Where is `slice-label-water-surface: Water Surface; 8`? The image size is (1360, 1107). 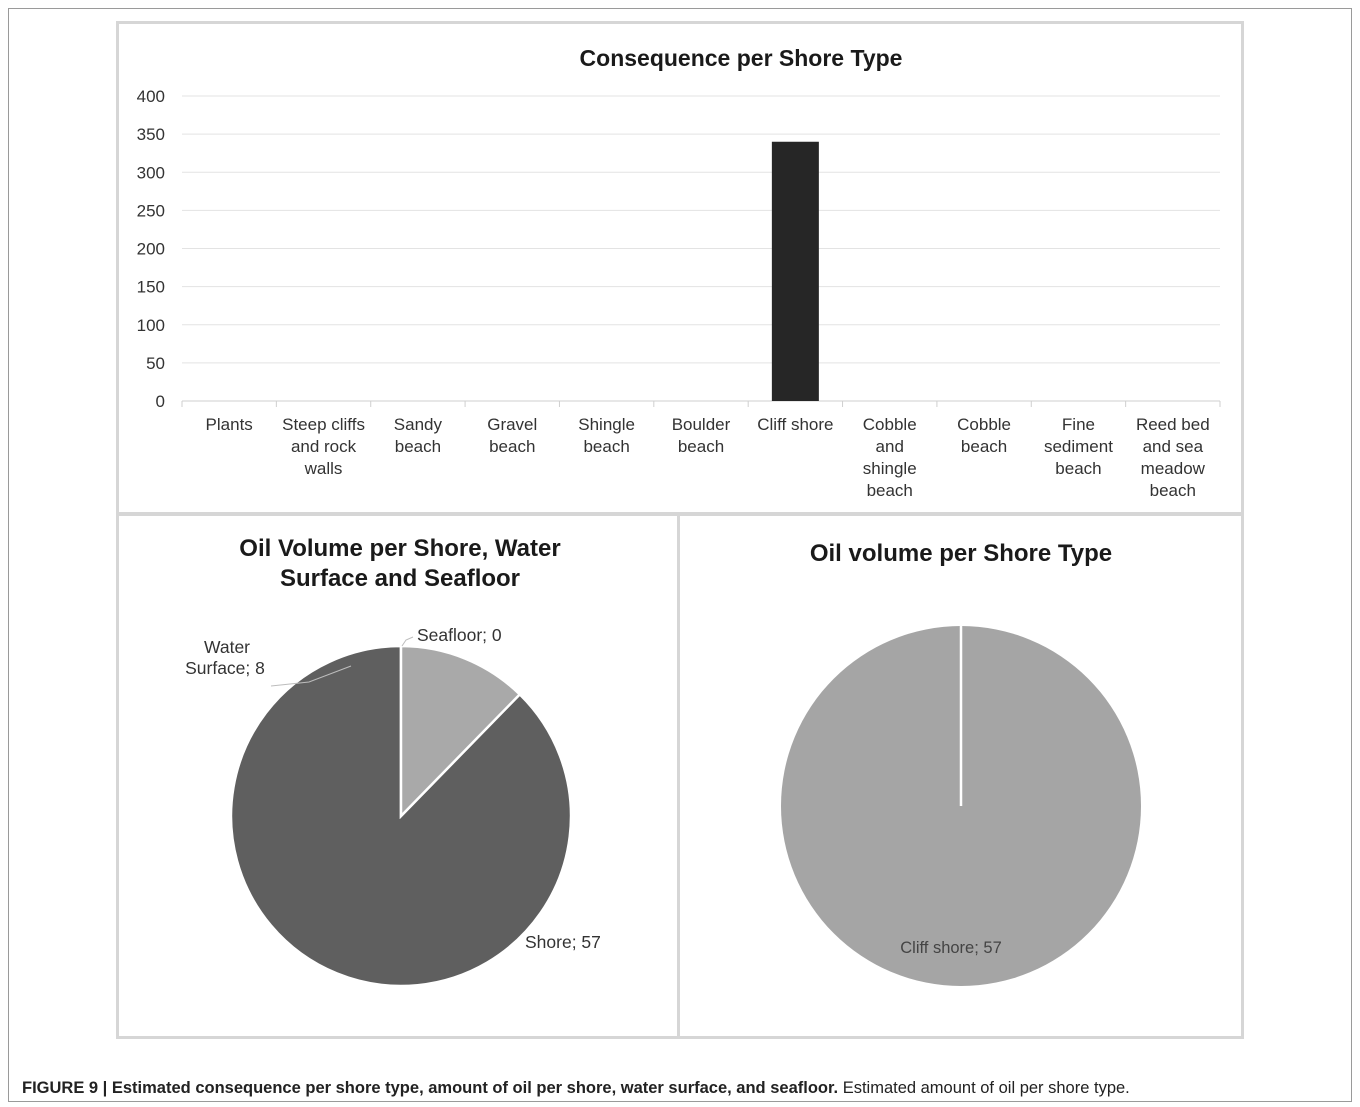
slice-label-water-surface: Water Surface; 8 is located at coordinates (225, 657).